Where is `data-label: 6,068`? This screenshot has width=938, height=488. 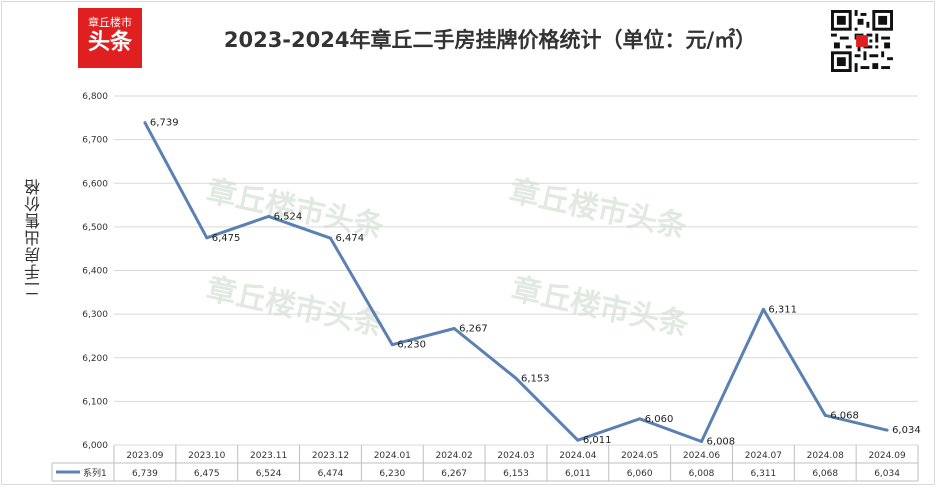
data-label: 6,068 is located at coordinates (844, 415).